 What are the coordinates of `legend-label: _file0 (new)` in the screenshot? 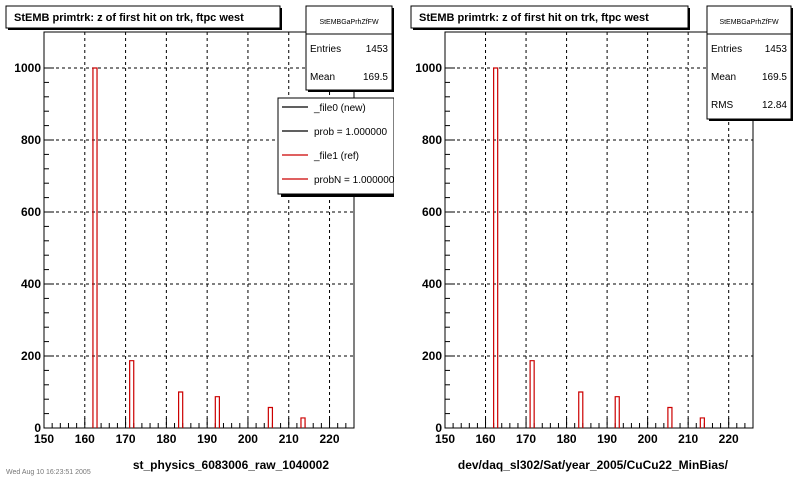 It's located at (339, 108).